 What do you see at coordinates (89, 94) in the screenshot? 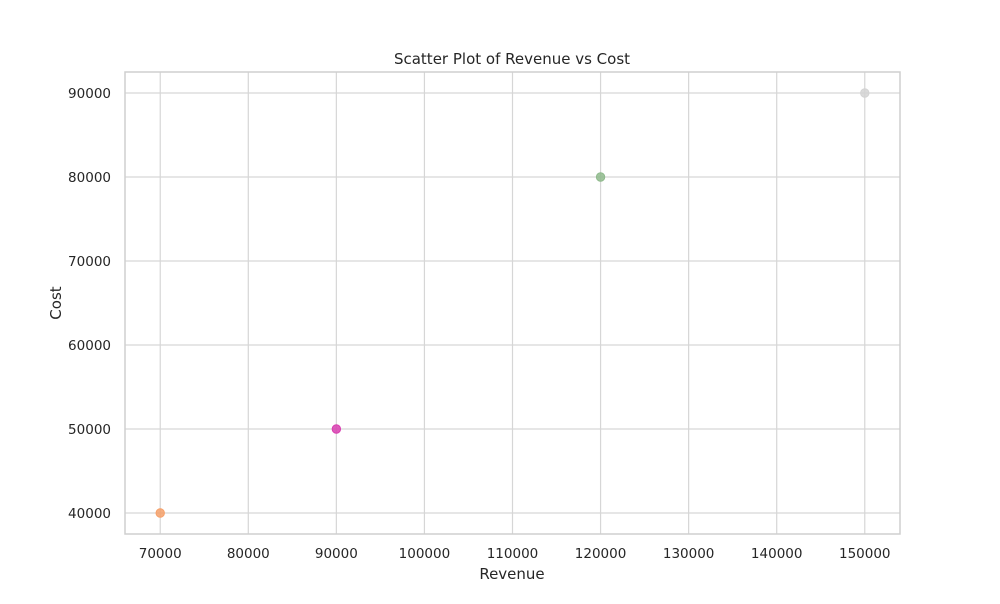
I see `y-tick-label: 90000` at bounding box center [89, 94].